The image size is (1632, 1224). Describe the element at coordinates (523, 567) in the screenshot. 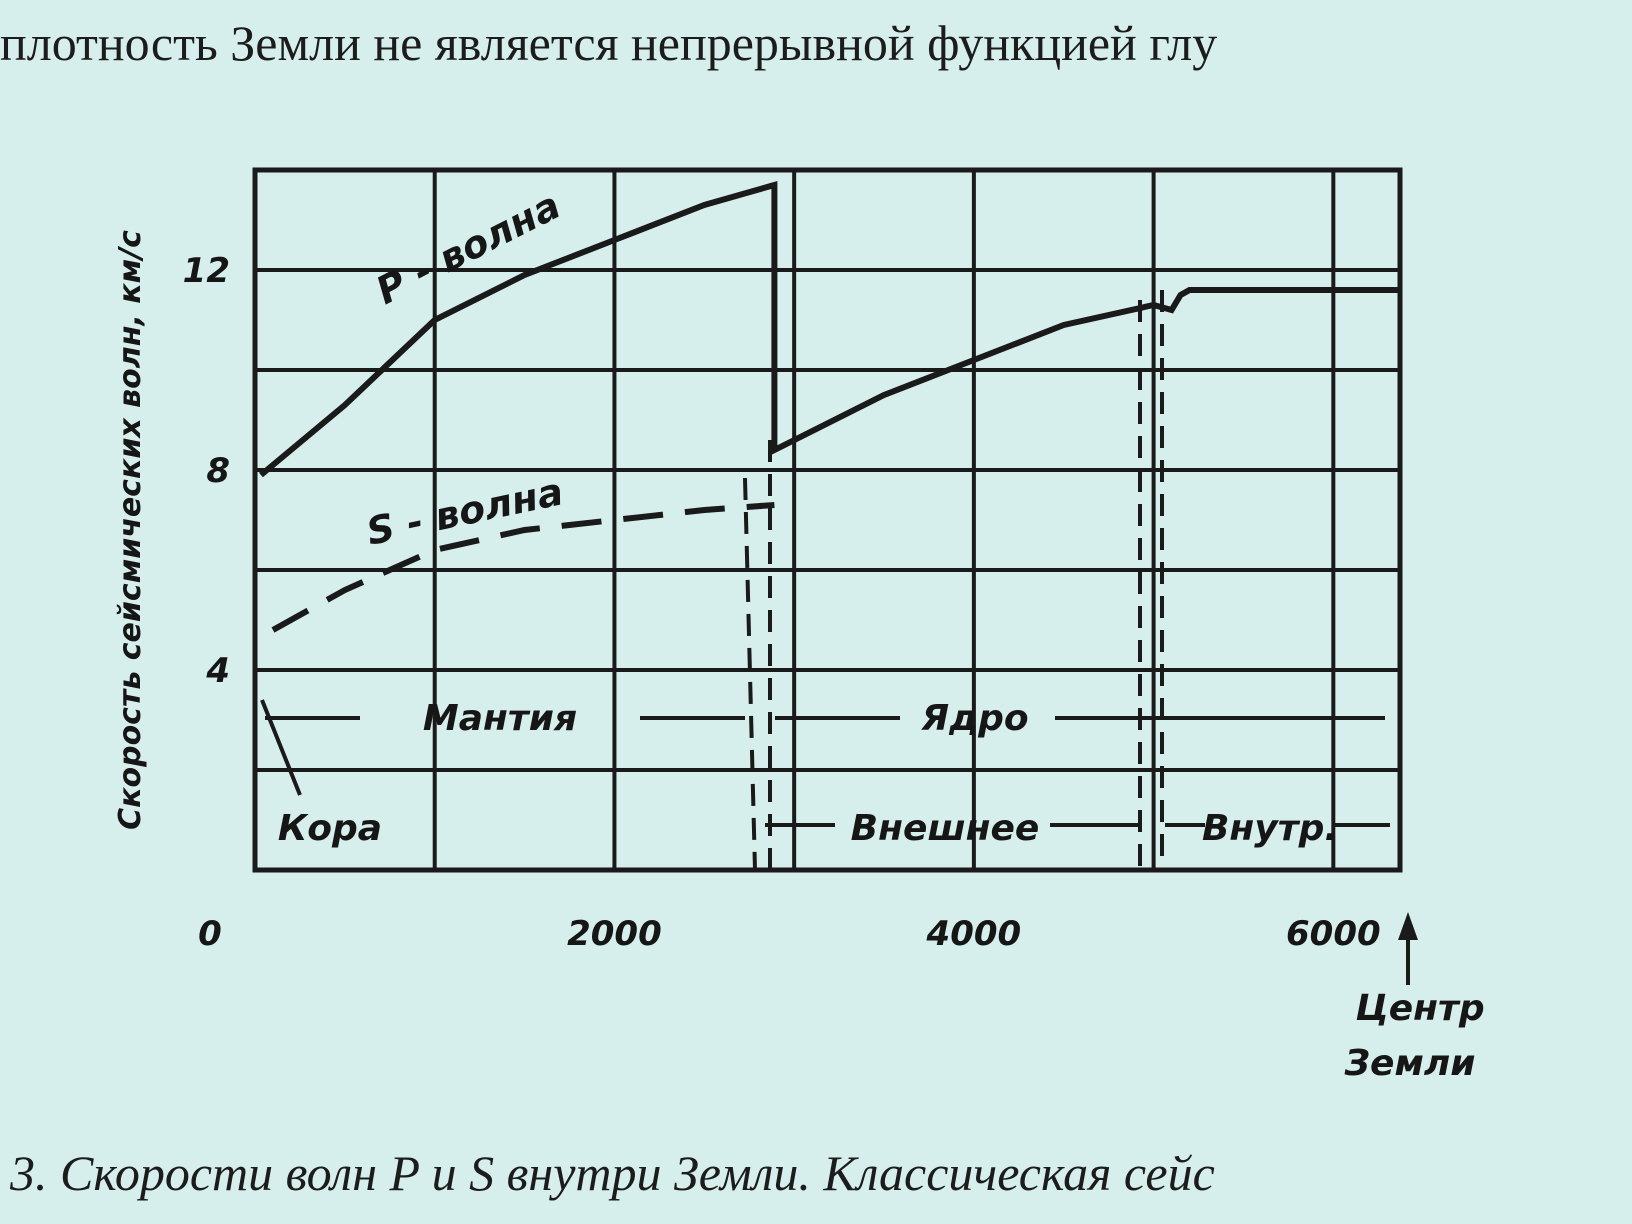

I see `series-line` at that location.